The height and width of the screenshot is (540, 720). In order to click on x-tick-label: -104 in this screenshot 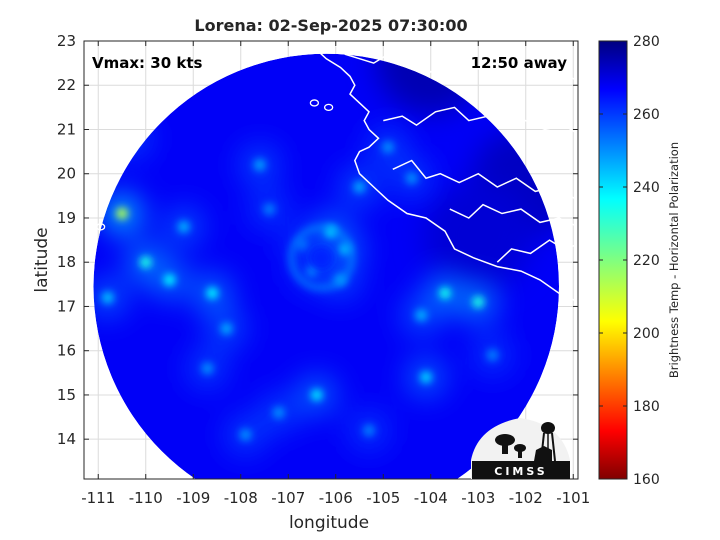, I will do `click(431, 498)`.